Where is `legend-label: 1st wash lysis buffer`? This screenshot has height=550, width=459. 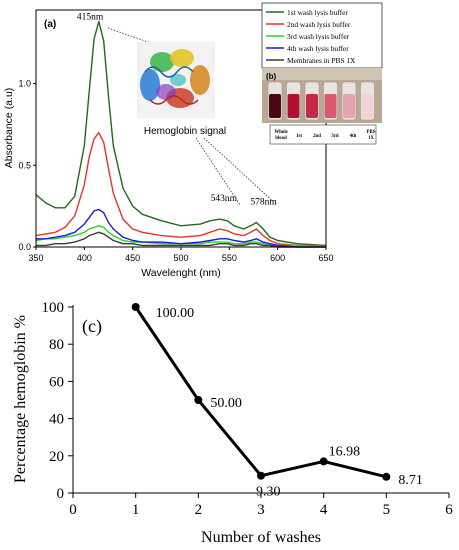 legend-label: 1st wash lysis buffer is located at coordinates (317, 12).